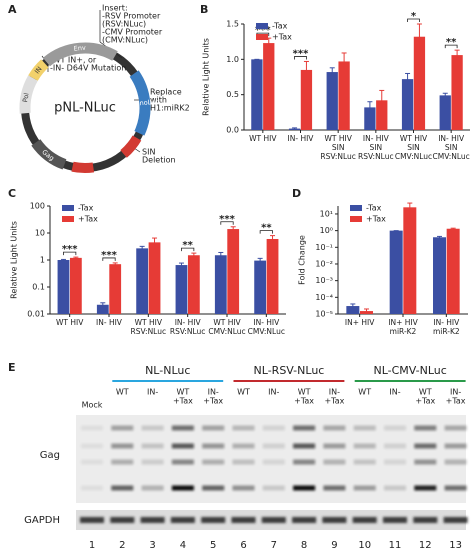 The width and height of the screenshot is (474, 555). Describe the element at coordinates (324, 297) in the screenshot. I see `y-tick-label: 10⁻⁴` at that location.